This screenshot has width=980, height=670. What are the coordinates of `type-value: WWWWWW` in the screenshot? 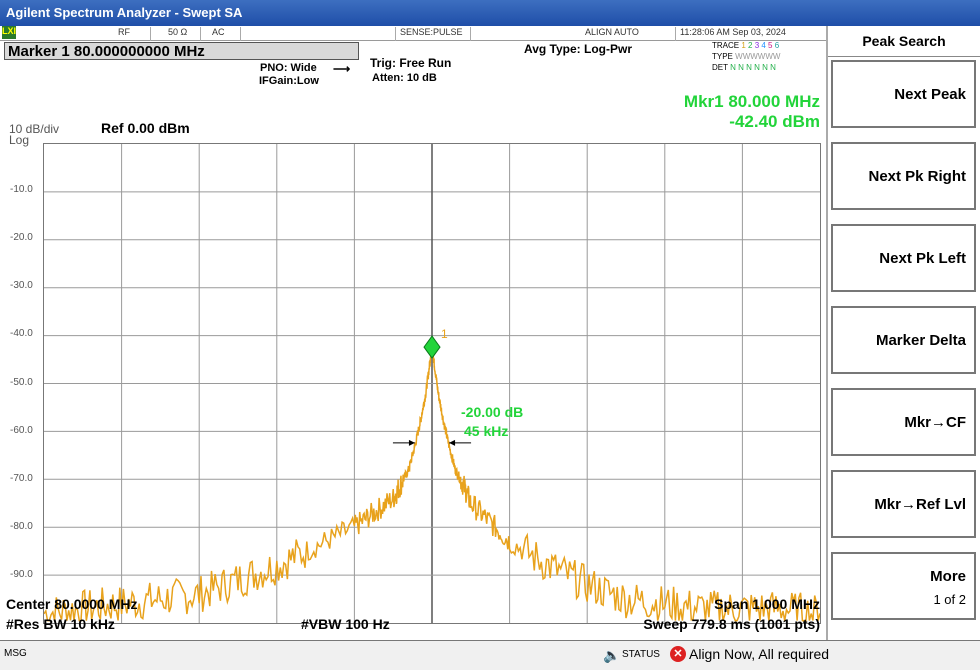 It's located at (758, 56).